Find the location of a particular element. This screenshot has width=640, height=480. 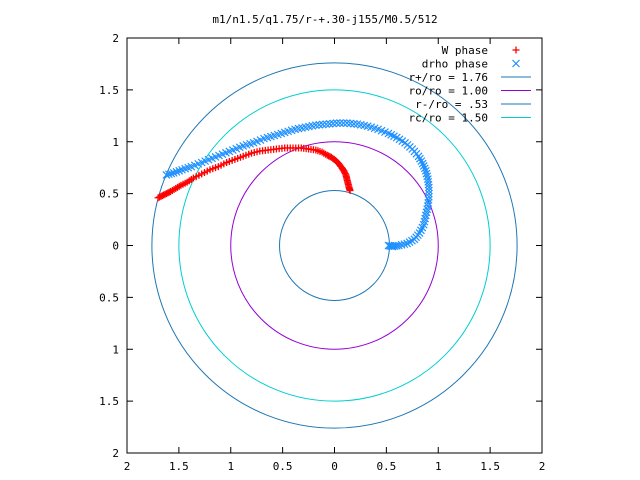

x-tick-label: 0 is located at coordinates (334, 466).